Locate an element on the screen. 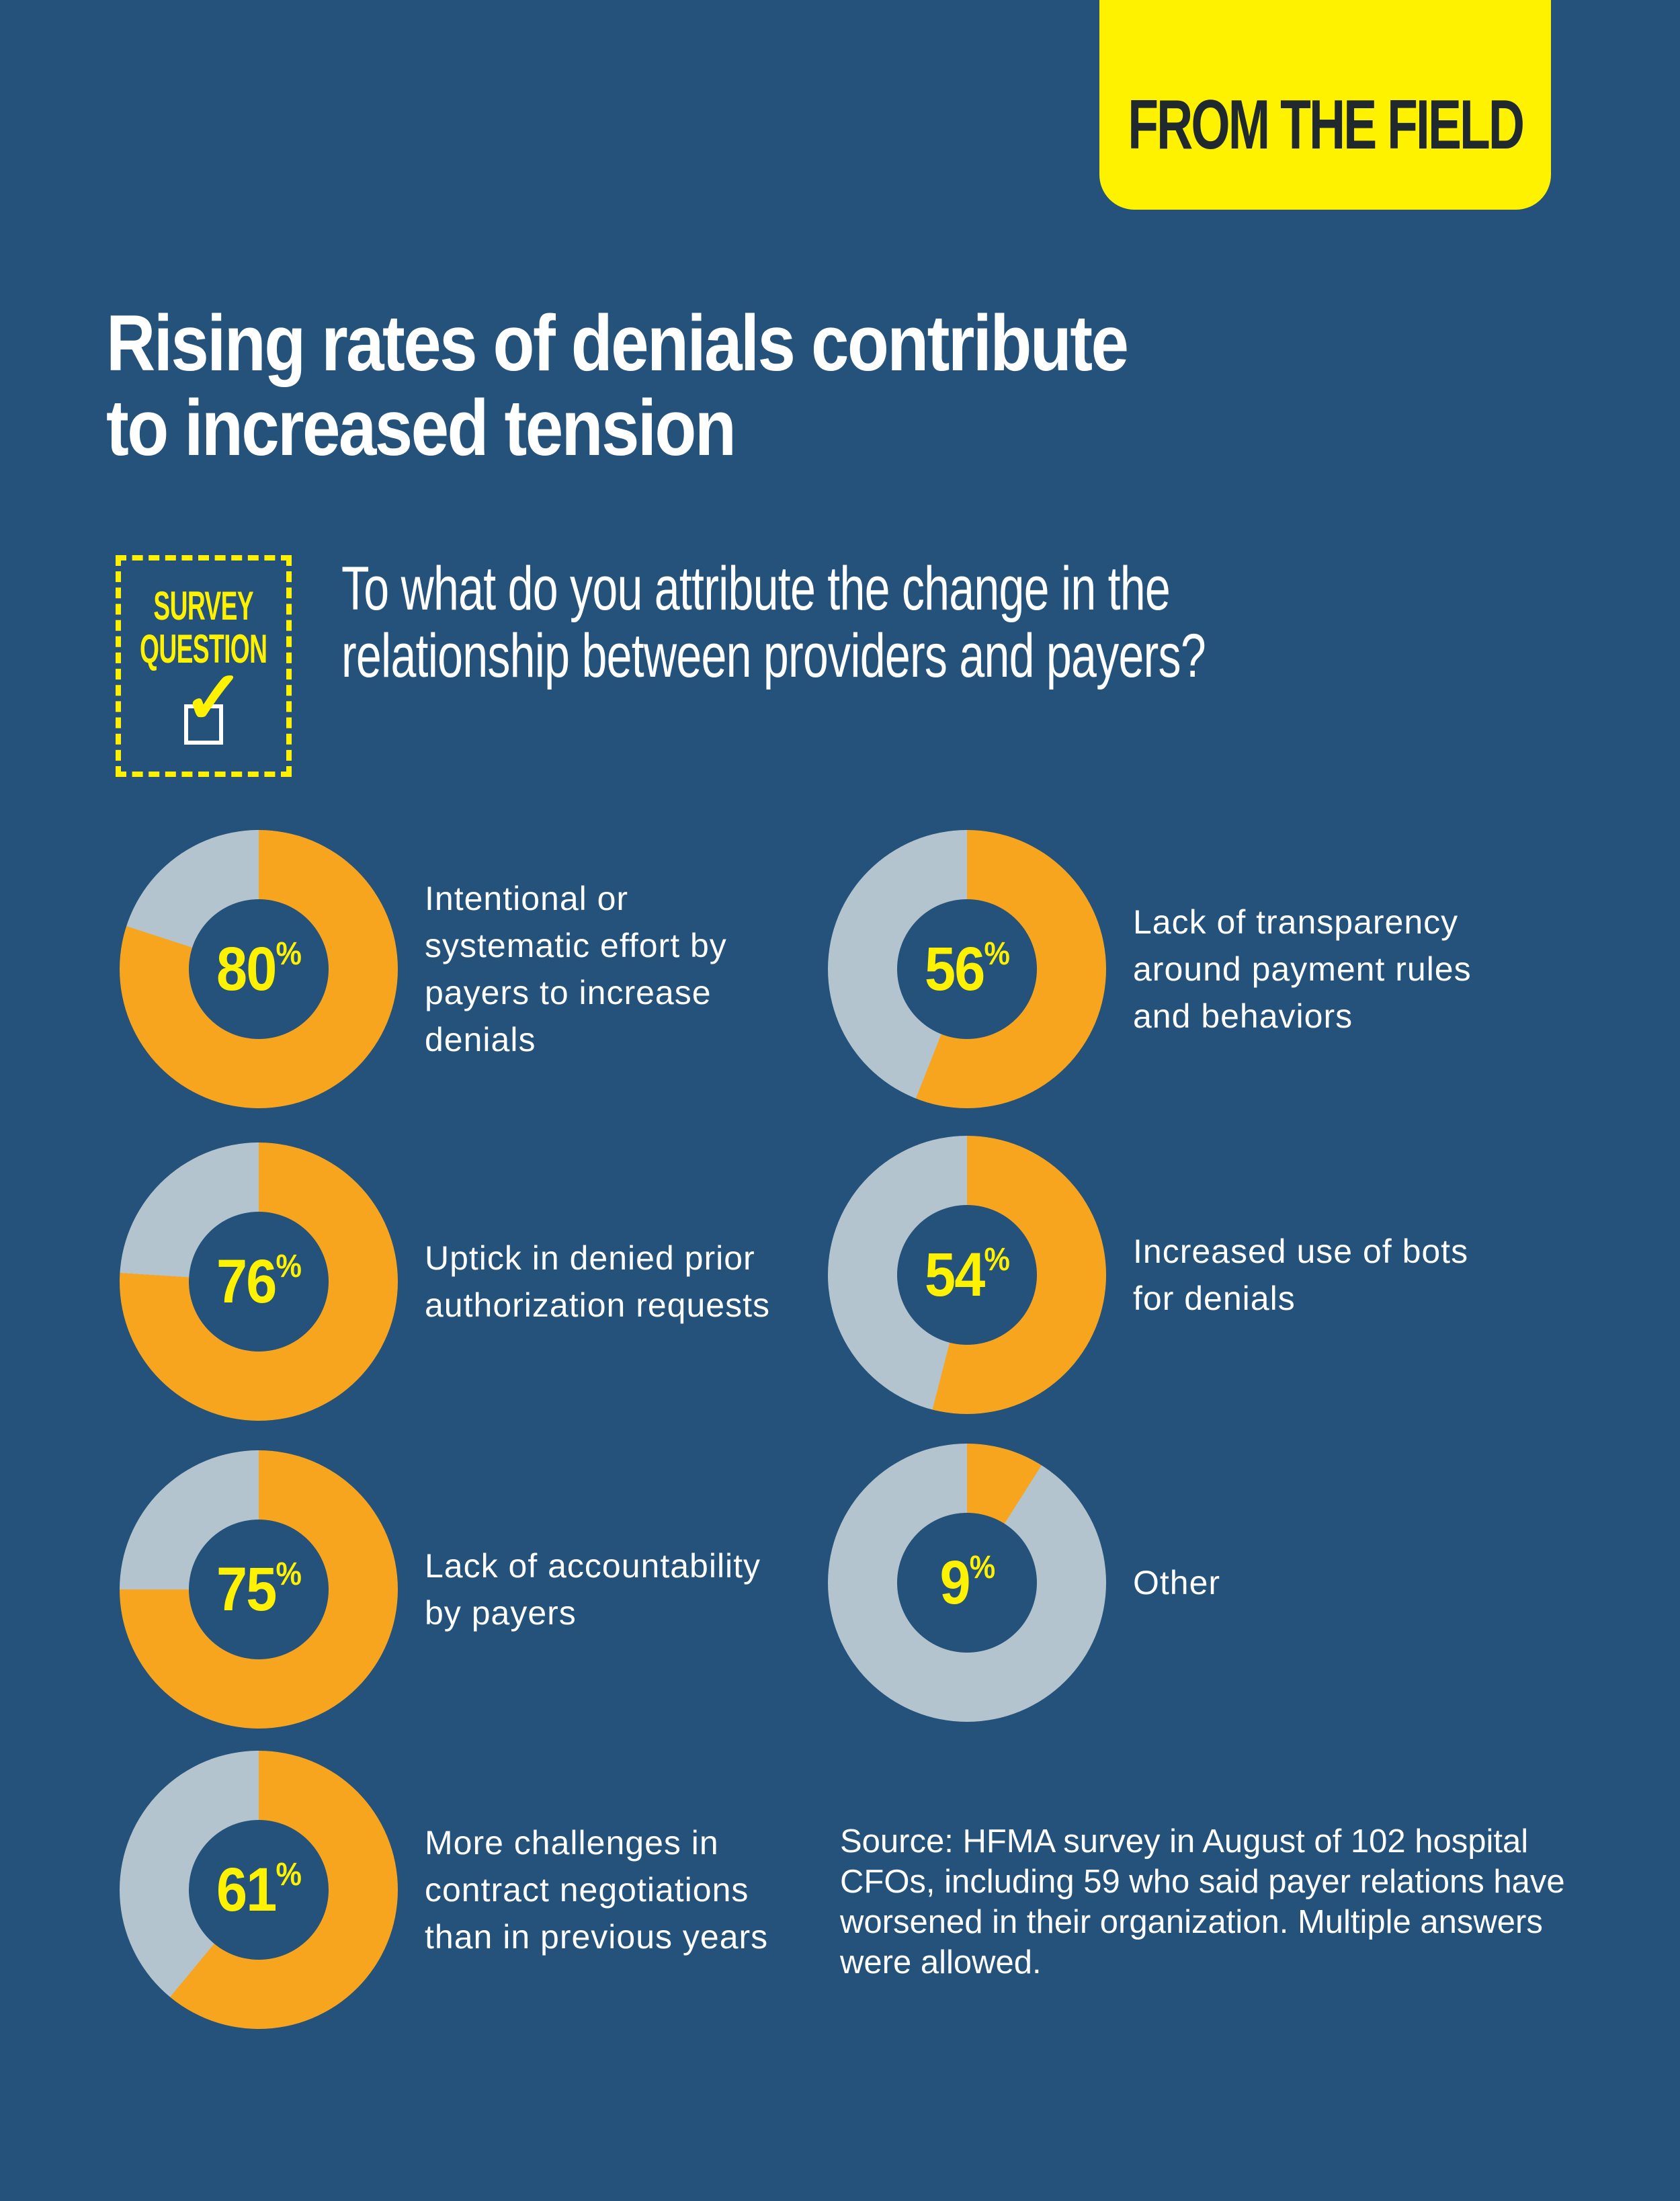  badge-text: SURVEY QUESTION is located at coordinates (204, 628).